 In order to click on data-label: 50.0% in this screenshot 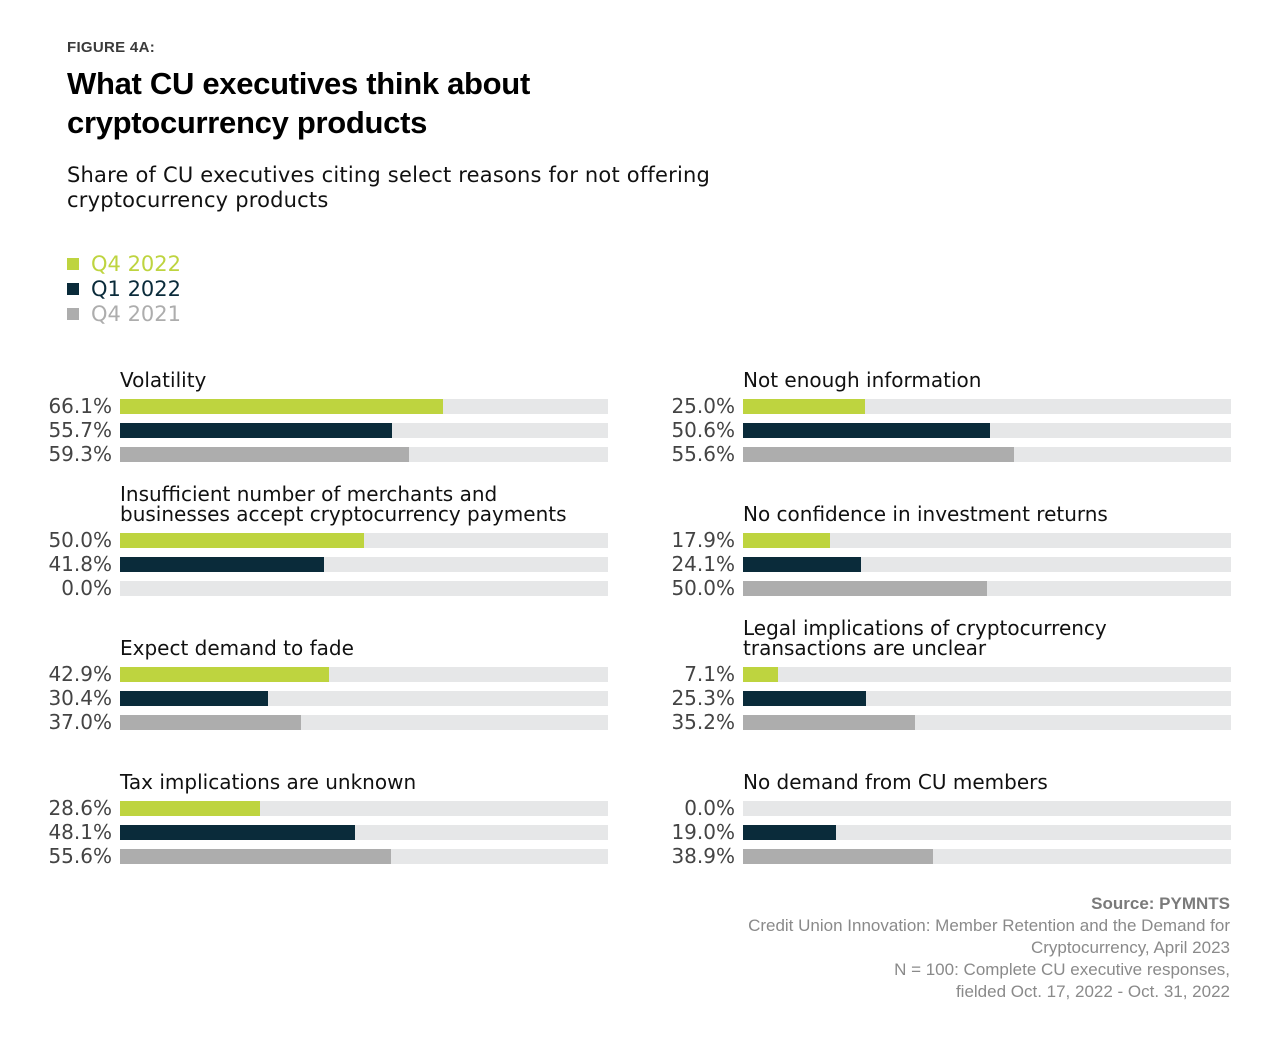, I will do `click(80, 540)`.